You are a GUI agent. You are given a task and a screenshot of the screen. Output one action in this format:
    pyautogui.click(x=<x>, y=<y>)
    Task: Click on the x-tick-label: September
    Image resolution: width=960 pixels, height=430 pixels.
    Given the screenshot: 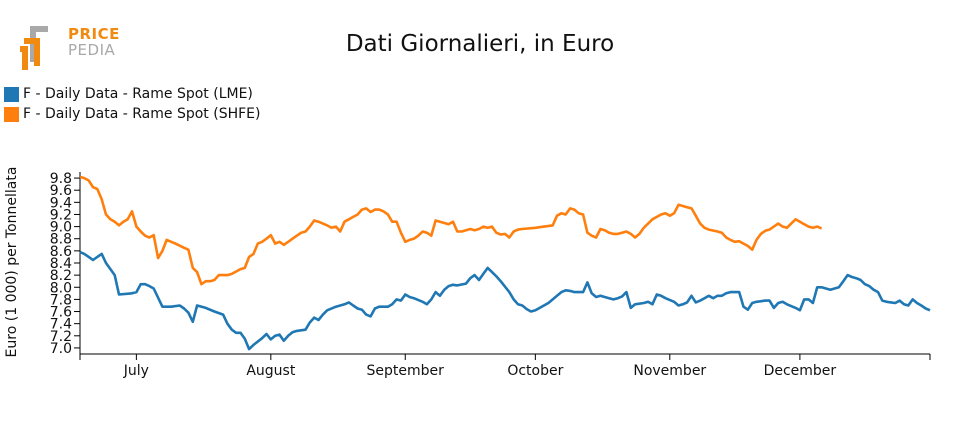 What is the action you would take?
    pyautogui.click(x=406, y=371)
    